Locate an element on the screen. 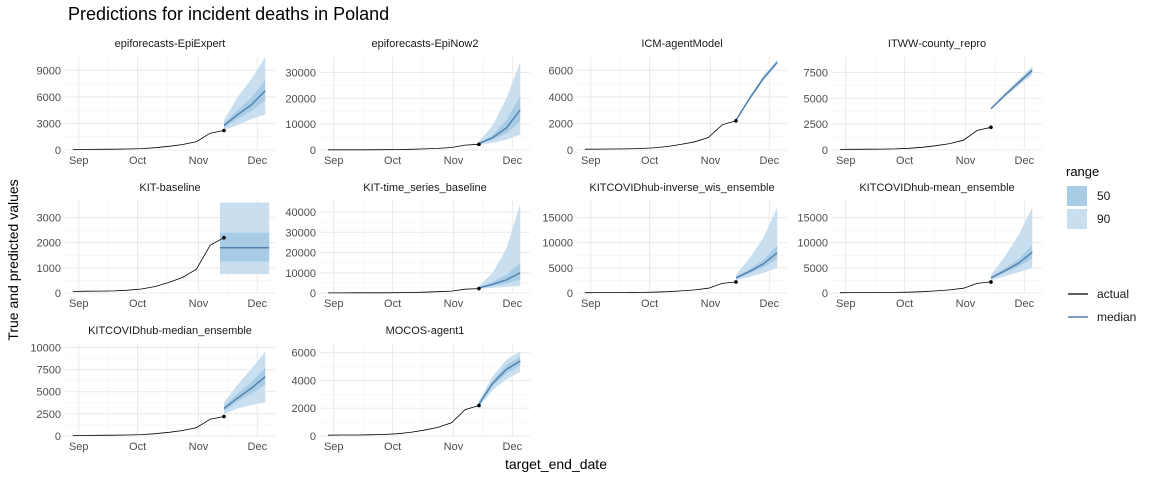 Image resolution: width=1152 pixels, height=480 pixels. legend-range-title: range is located at coordinates (1082, 171).